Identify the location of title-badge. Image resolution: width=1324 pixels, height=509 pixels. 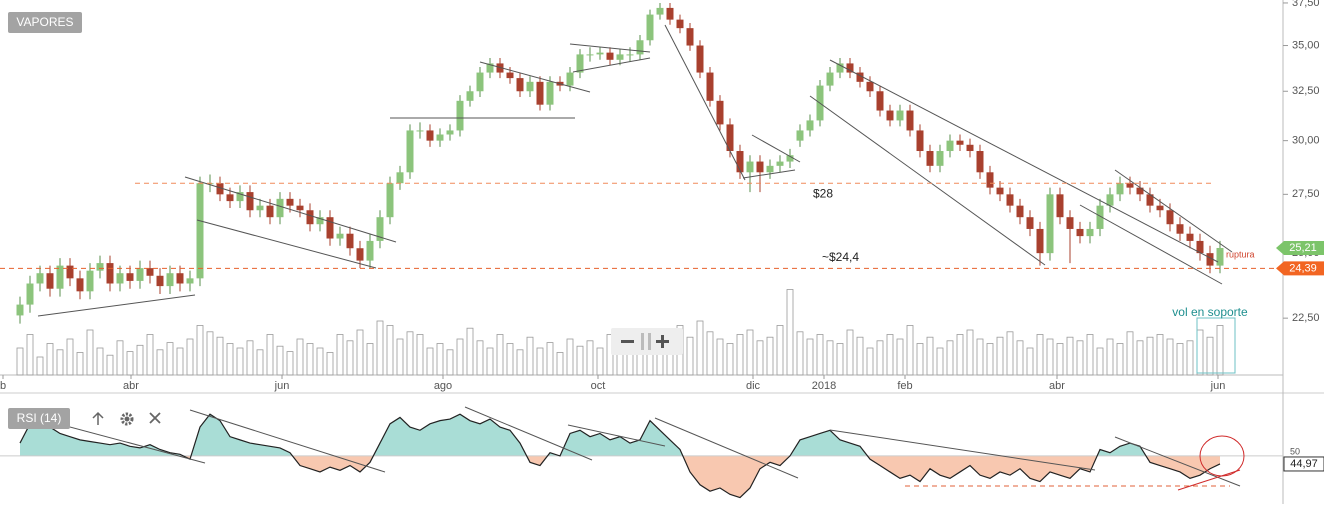
(39, 418).